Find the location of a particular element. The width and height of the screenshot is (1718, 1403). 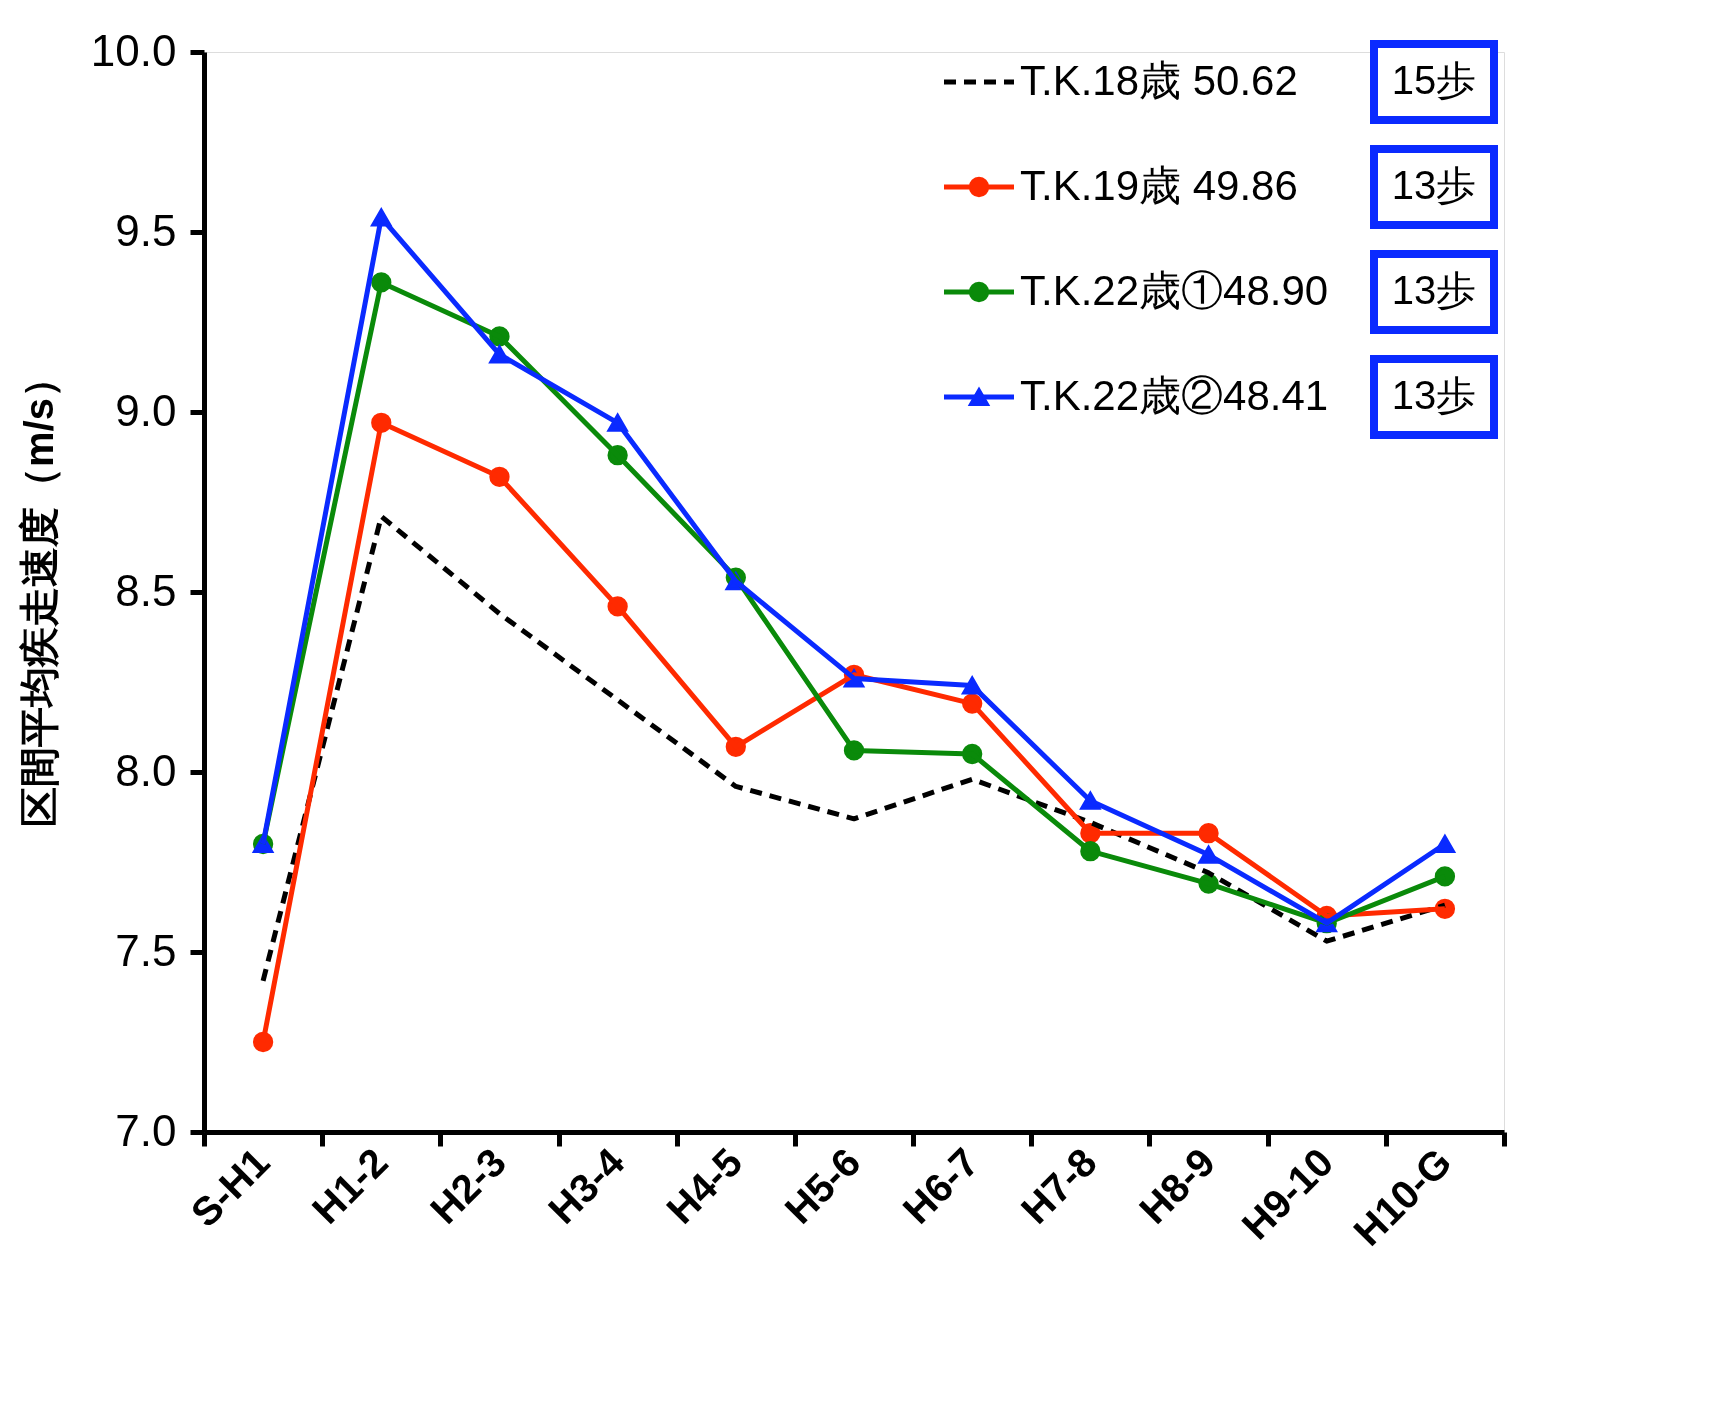

legend-label: T.K.22歳②48.41 is located at coordinates (1174, 395).